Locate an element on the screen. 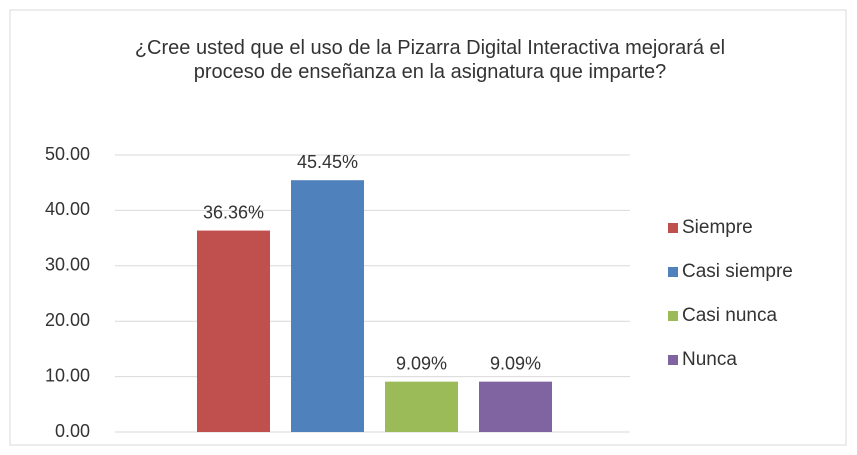 This screenshot has height=455, width=857. legend-label: Casi nunca is located at coordinates (729, 315).